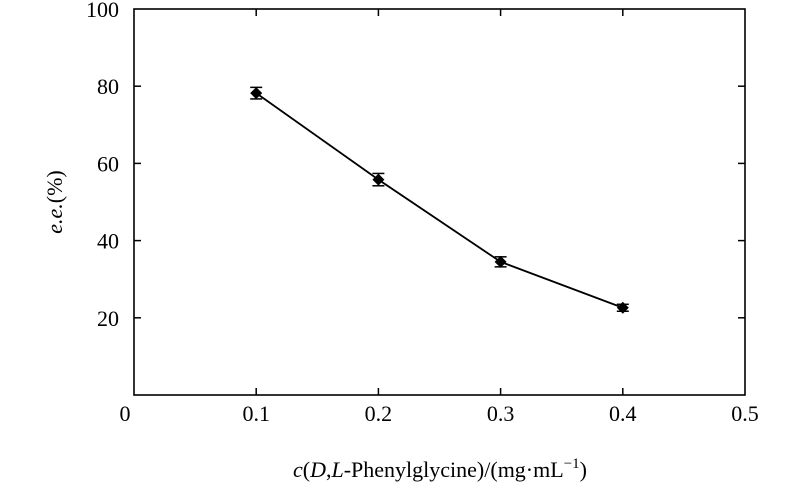 The width and height of the screenshot is (800, 493). I want to click on y-axis-label: e.e.(%), so click(54, 202).